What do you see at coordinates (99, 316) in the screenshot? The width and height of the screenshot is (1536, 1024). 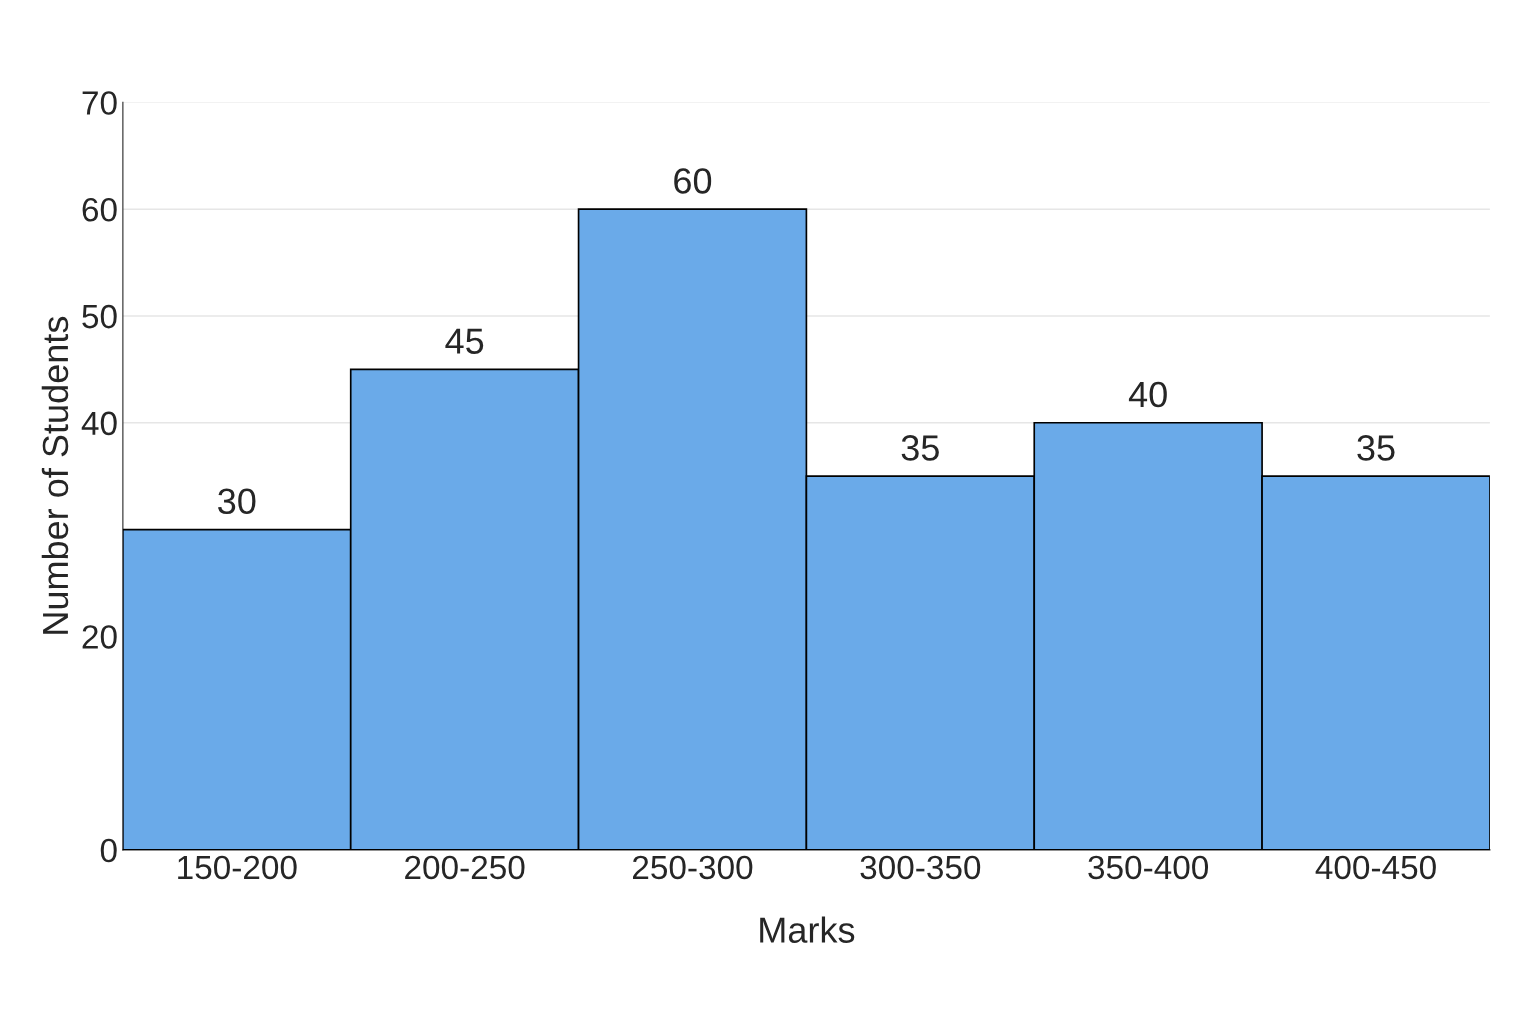 I see `y-tick-label: 50` at bounding box center [99, 316].